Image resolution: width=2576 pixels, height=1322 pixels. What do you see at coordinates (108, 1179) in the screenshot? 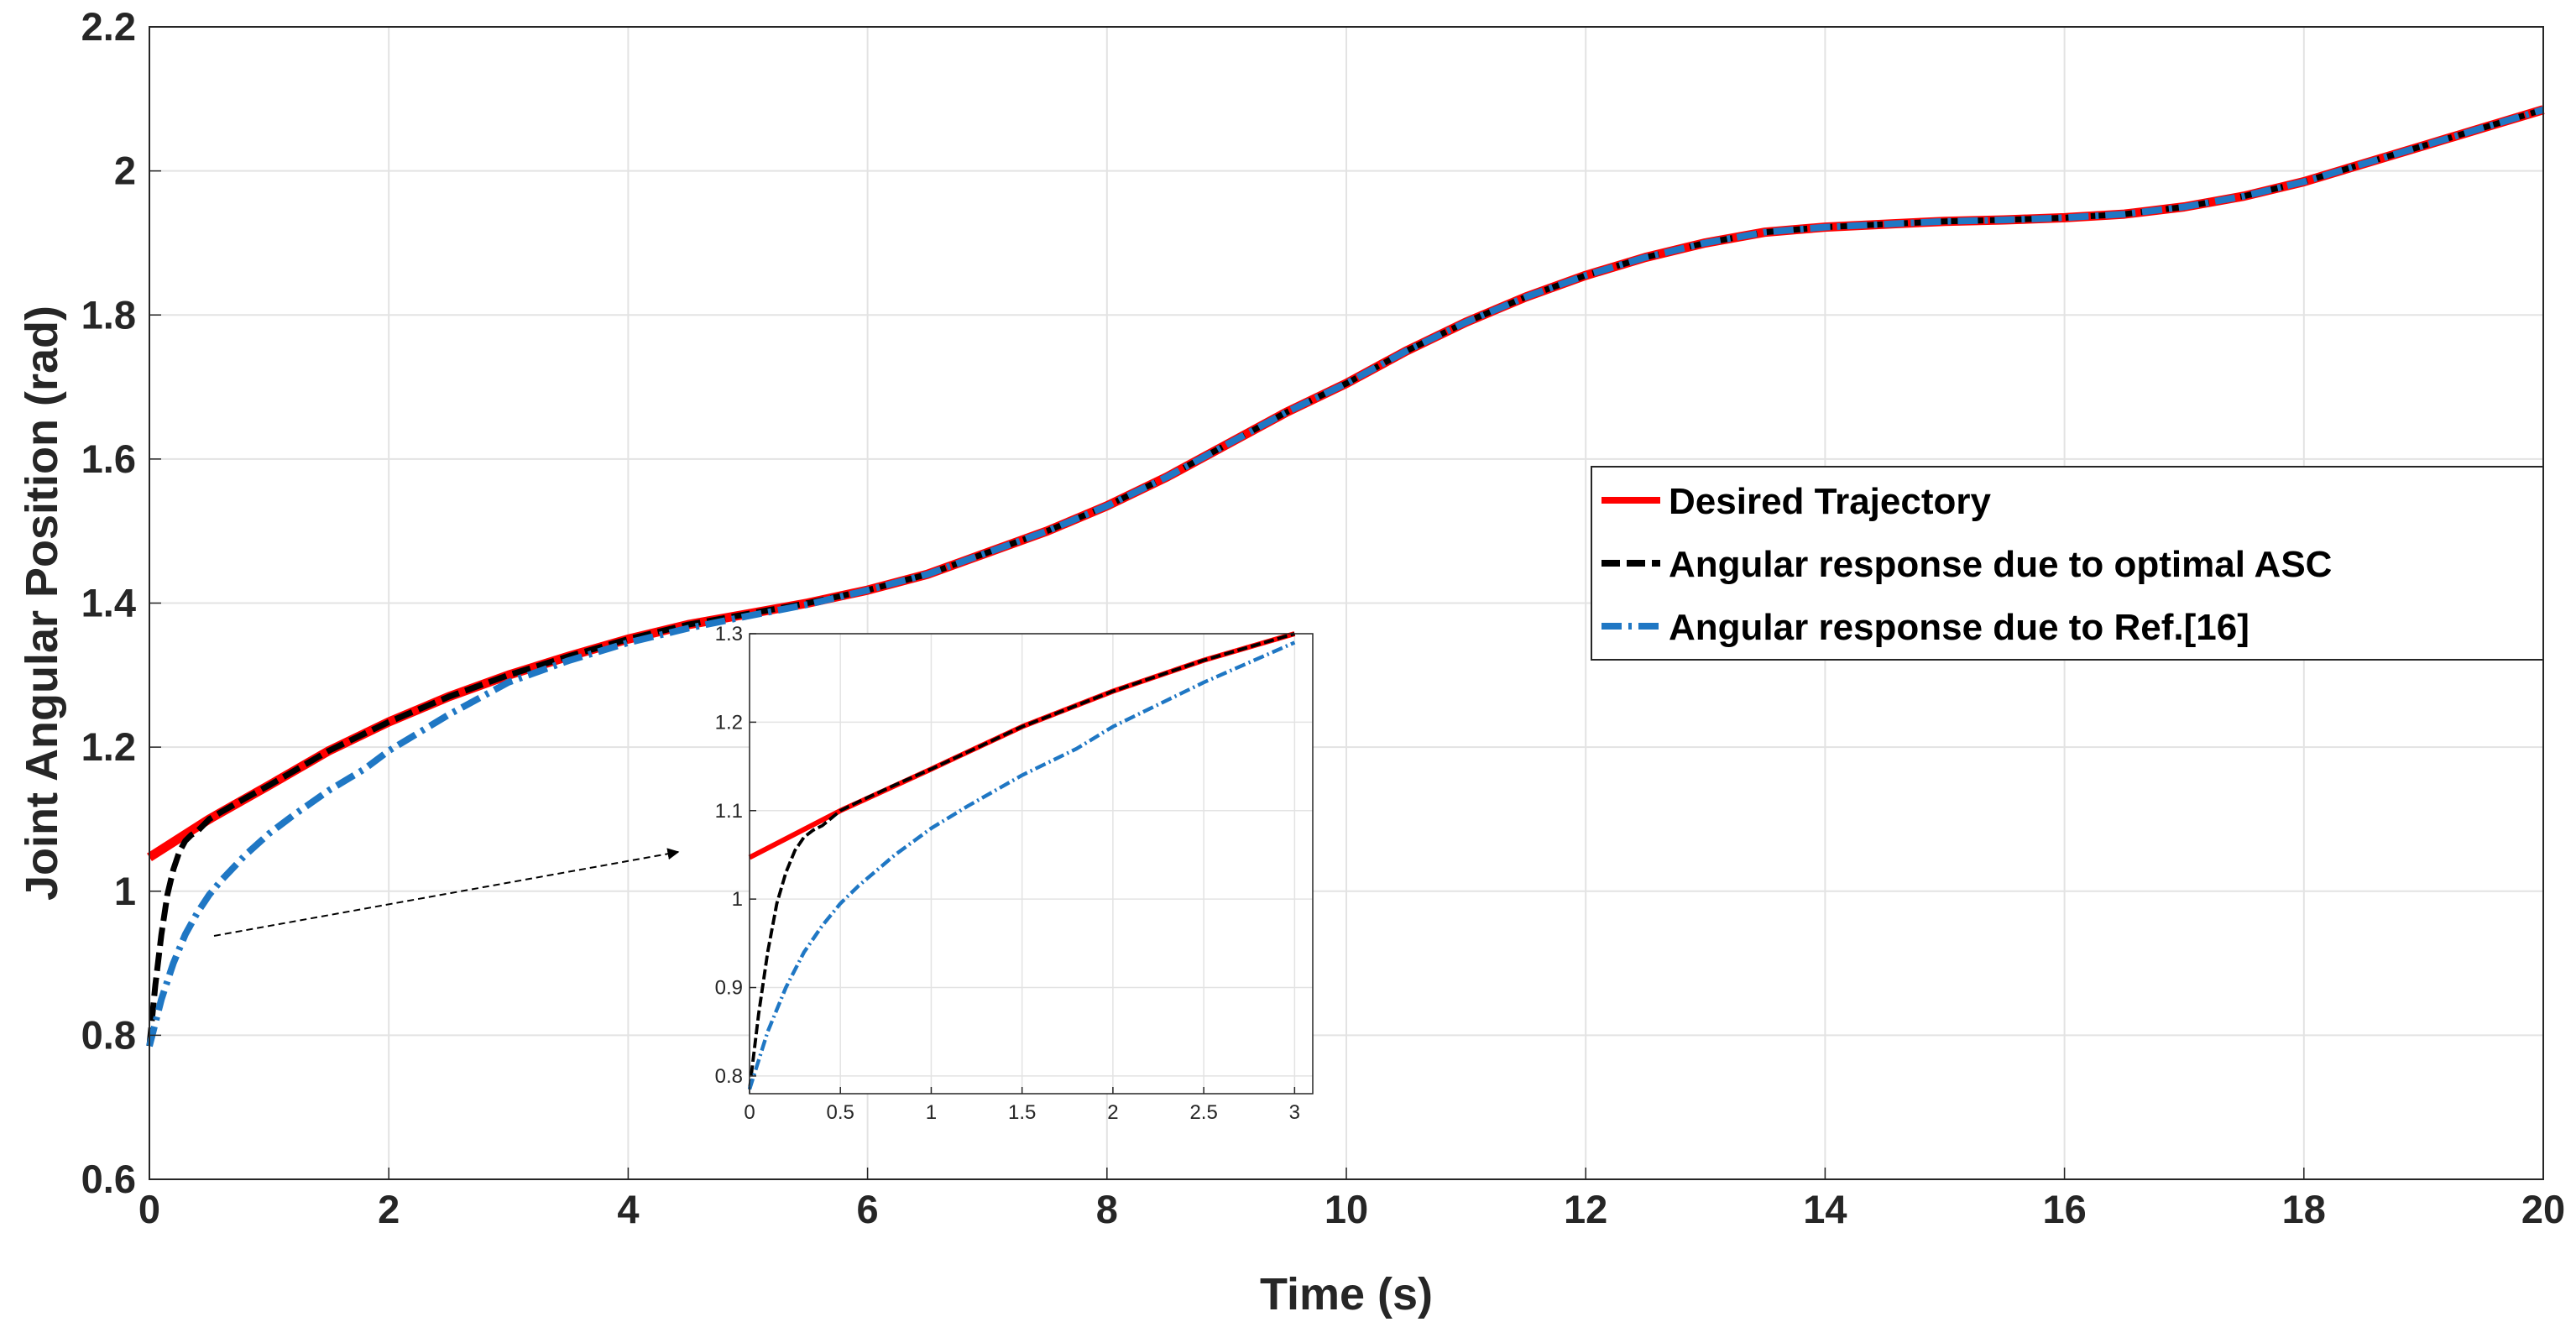
I see `y-tick-label: 0.6` at bounding box center [108, 1179].